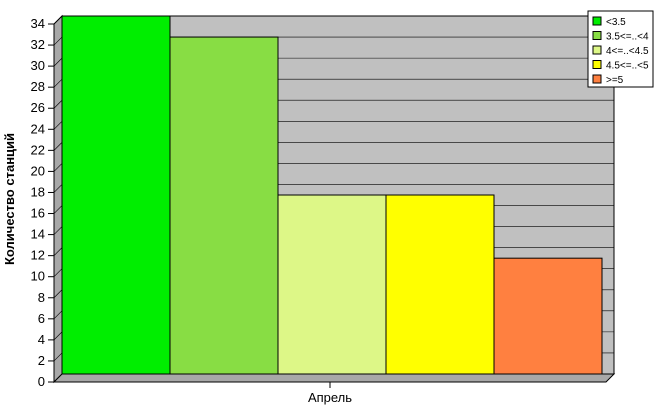 Image resolution: width=667 pixels, height=415 pixels. Describe the element at coordinates (41, 318) in the screenshot. I see `y-tick-label: 6` at that location.